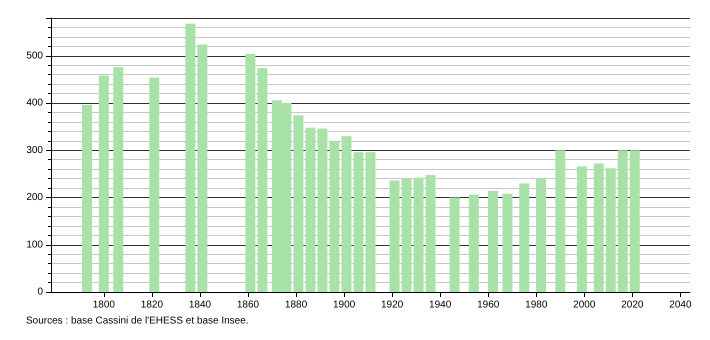 The height and width of the screenshot is (340, 710). What do you see at coordinates (35, 103) in the screenshot?
I see `y-tick-label: 400` at bounding box center [35, 103].